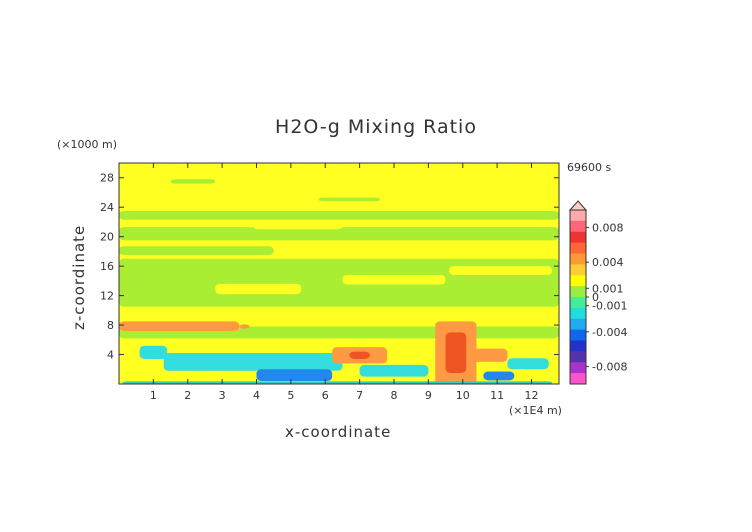 The image size is (752, 532). Describe the element at coordinates (187, 395) in the screenshot. I see `x-tick-label: 2` at that location.